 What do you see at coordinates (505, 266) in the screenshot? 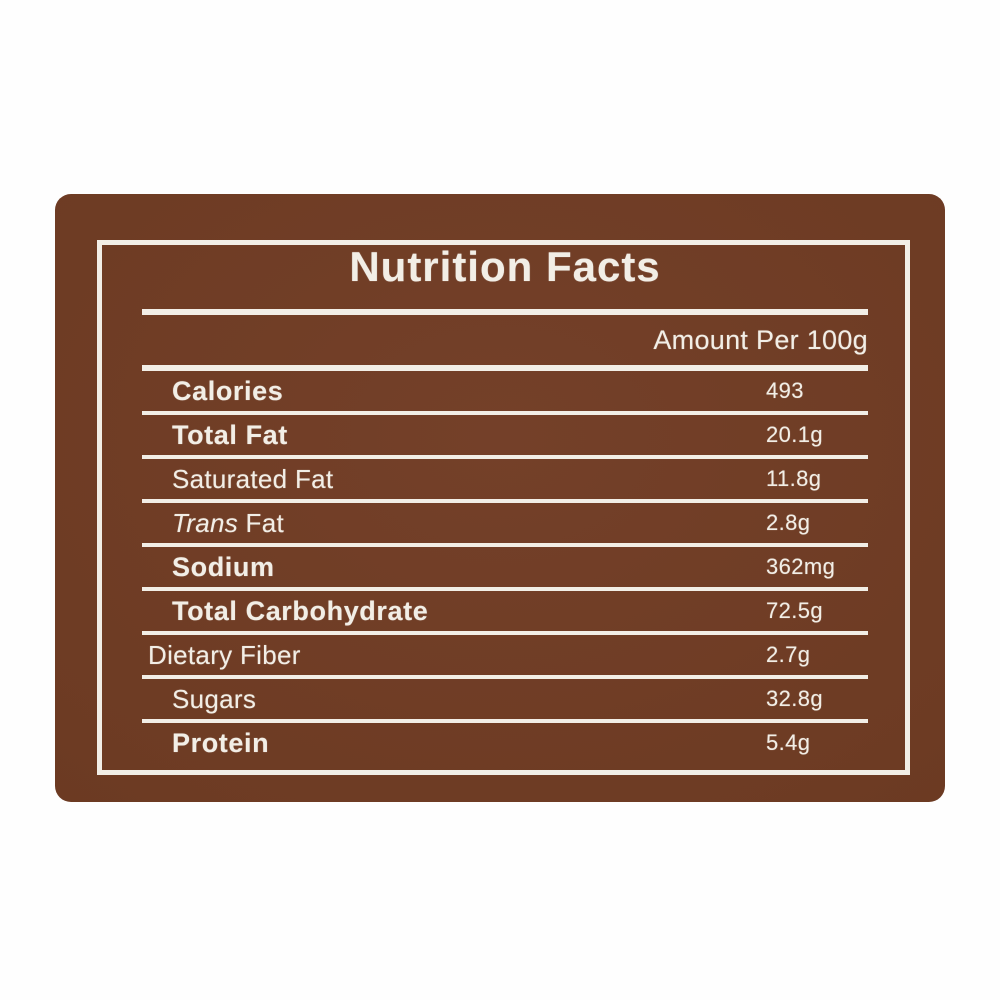
I see `label-title: Nutrition Facts` at bounding box center [505, 266].